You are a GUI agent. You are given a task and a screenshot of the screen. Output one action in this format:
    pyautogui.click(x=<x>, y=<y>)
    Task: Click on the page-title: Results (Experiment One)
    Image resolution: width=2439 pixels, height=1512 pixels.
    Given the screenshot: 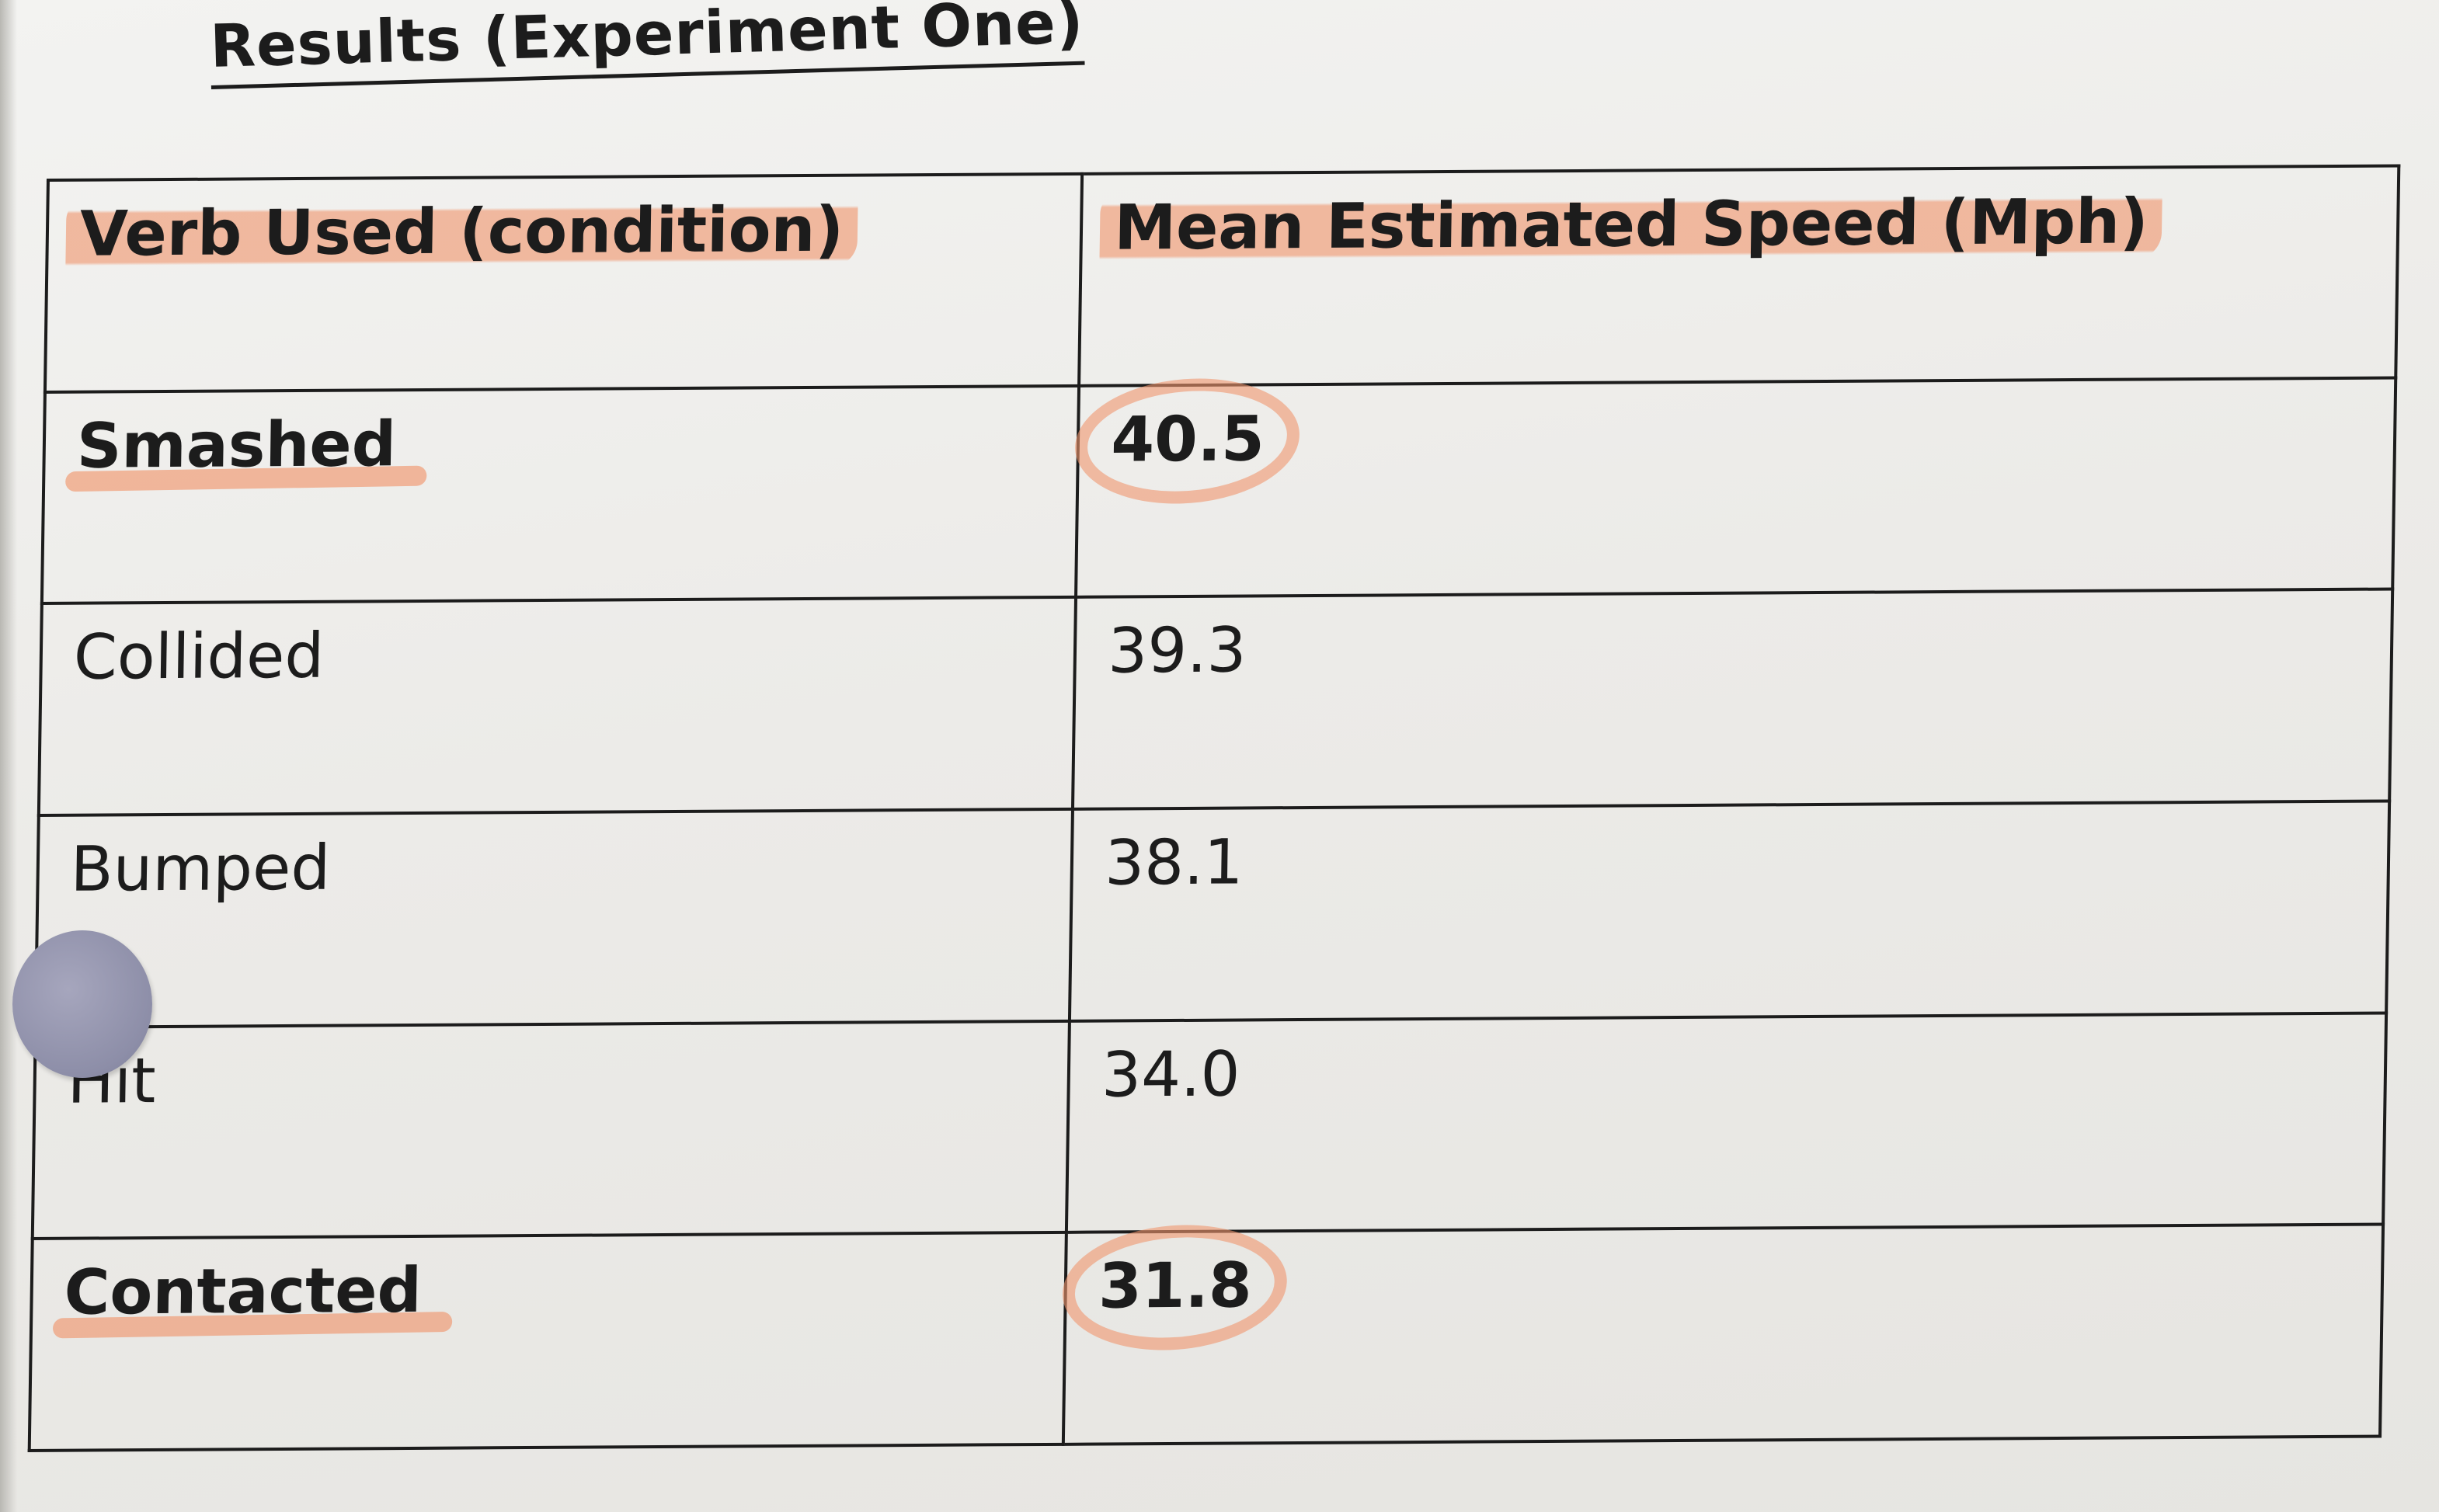 What is the action you would take?
    pyautogui.click(x=647, y=45)
    